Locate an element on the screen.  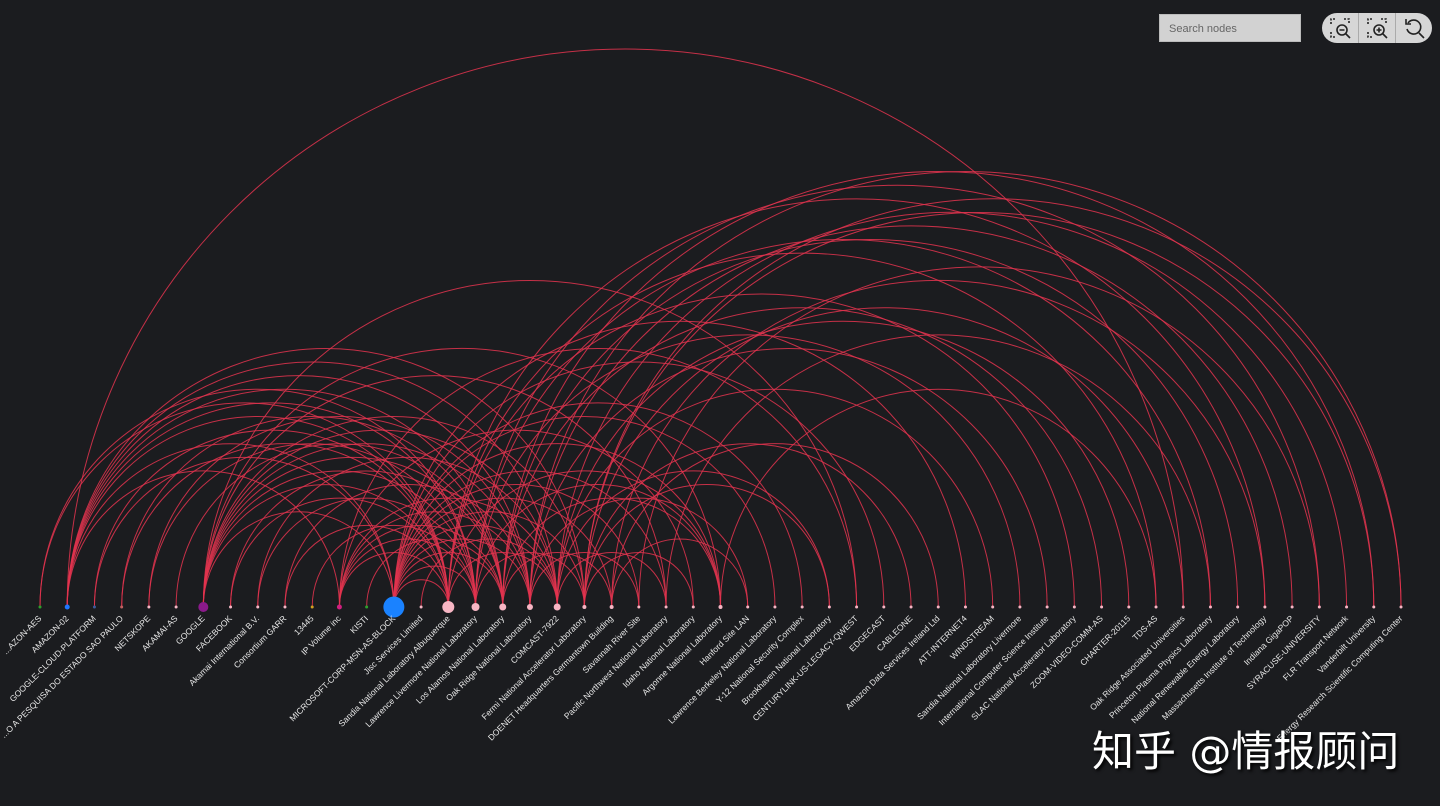
reset-icon is located at coordinates (1415, 29).